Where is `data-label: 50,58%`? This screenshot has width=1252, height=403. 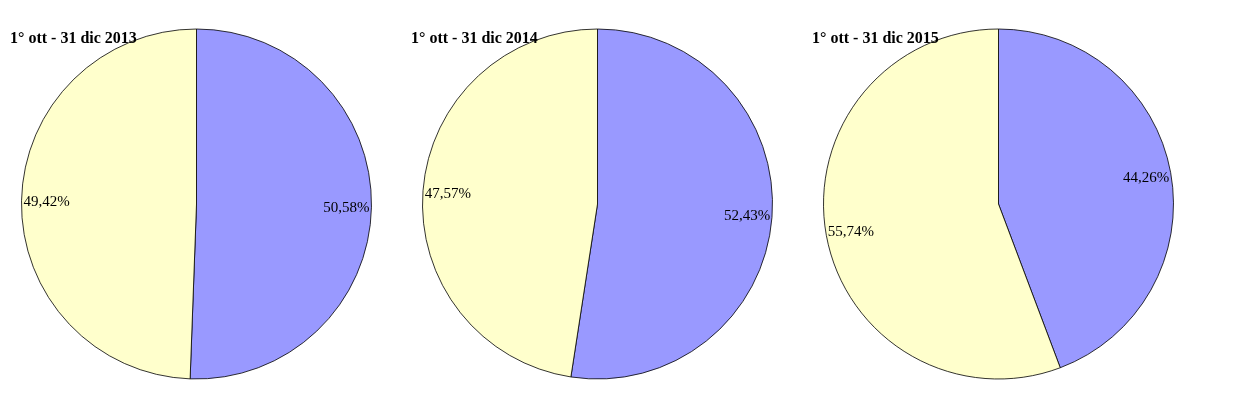 data-label: 50,58% is located at coordinates (346, 206).